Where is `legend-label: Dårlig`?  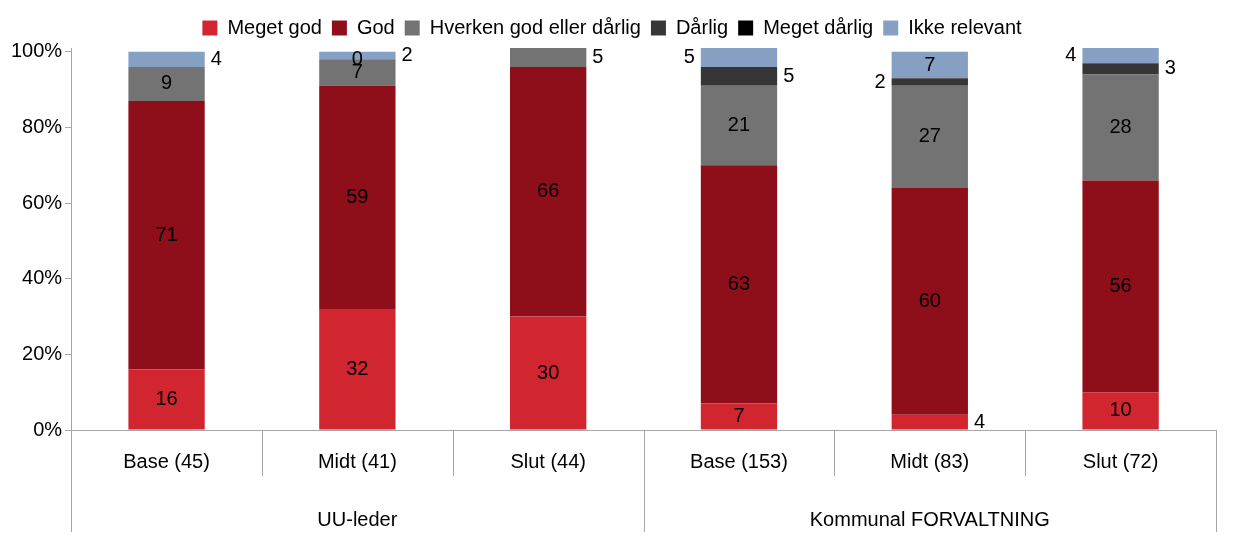
legend-label: Dårlig is located at coordinates (702, 26).